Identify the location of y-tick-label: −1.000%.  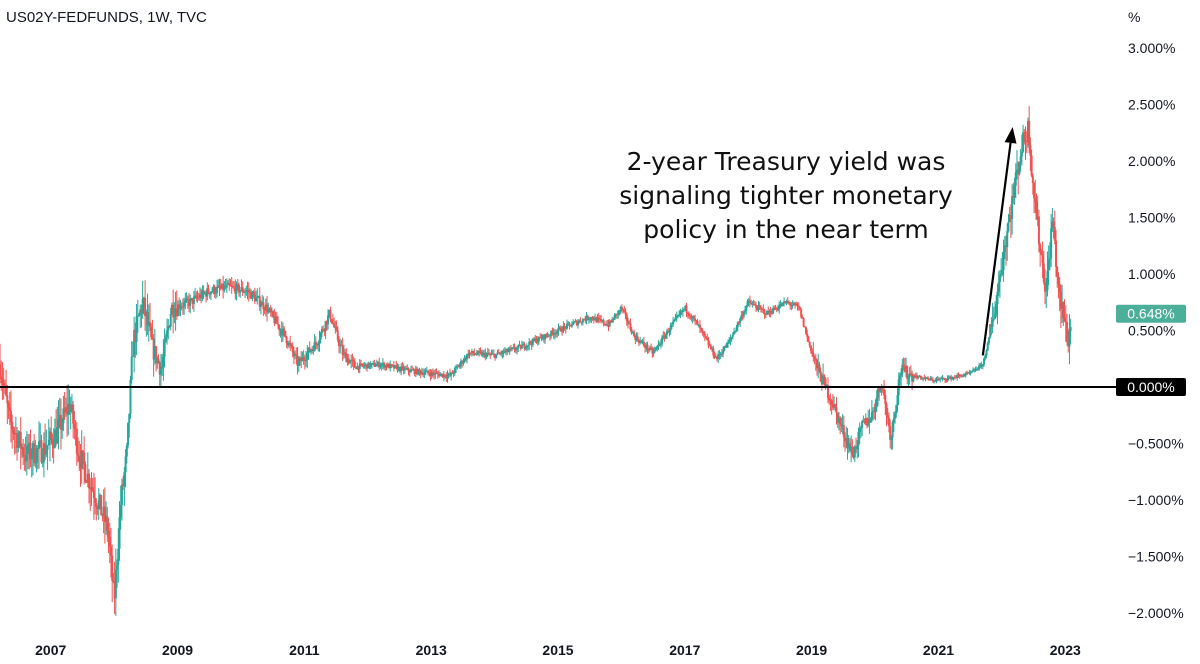
(1156, 500).